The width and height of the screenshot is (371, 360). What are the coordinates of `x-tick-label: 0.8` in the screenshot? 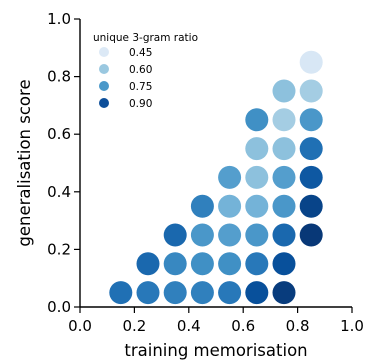 It's located at (298, 326).